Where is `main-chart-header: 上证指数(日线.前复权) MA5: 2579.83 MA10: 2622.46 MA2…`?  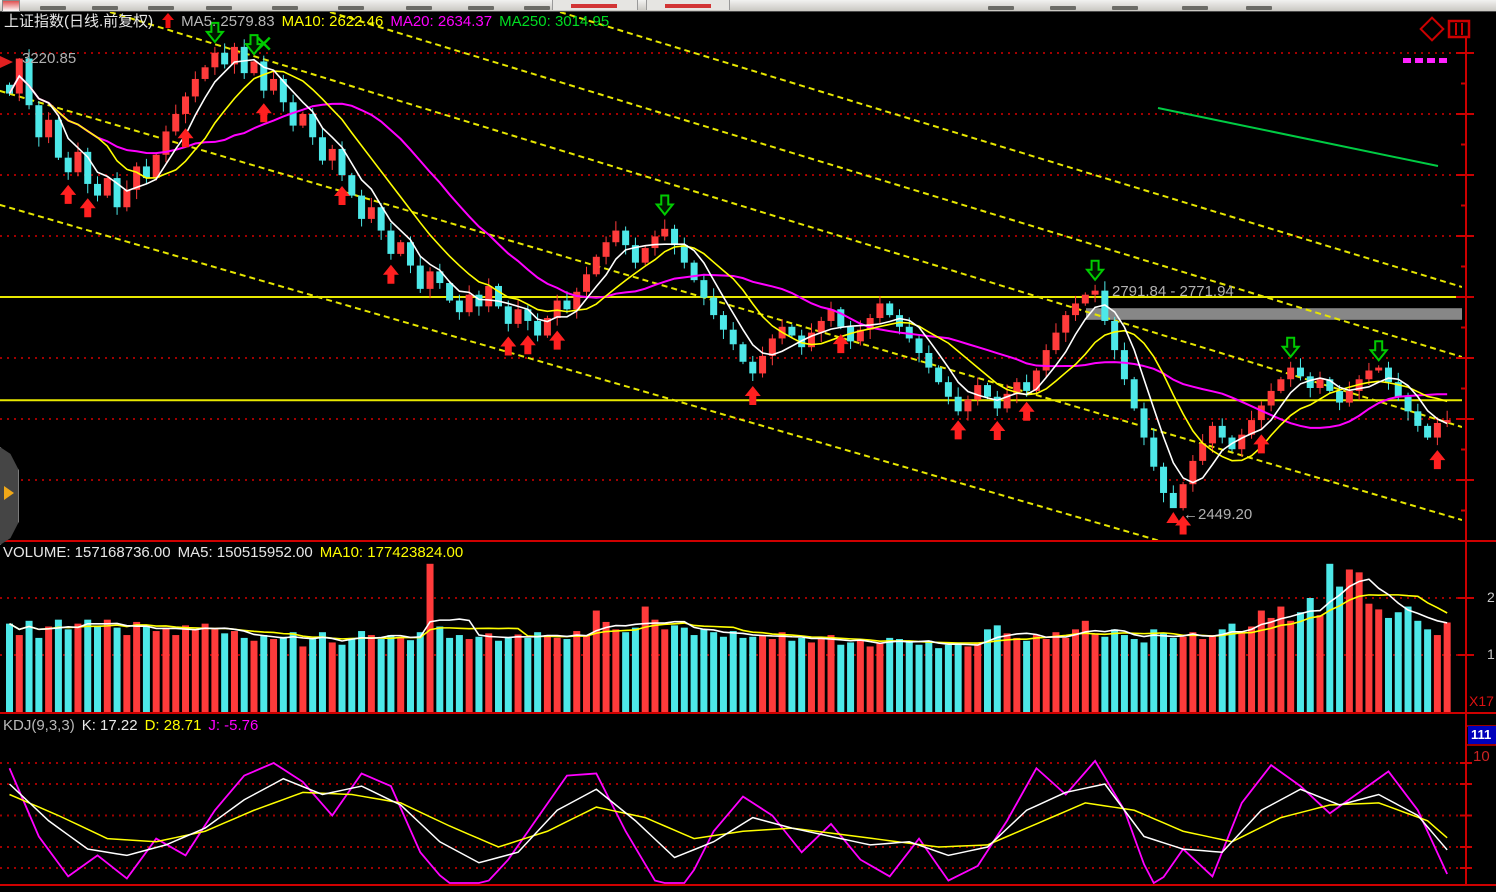 main-chart-header: 上证指数(日线.前复权) MA5: 2579.83 MA10: 2622.46 MA2… is located at coordinates (310, 22).